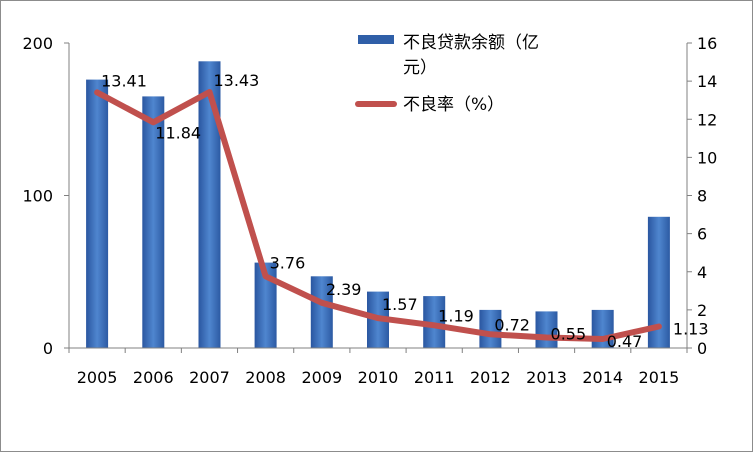 The width and height of the screenshot is (753, 453). Describe the element at coordinates (209, 205) in the screenshot. I see `bar-2007` at that location.